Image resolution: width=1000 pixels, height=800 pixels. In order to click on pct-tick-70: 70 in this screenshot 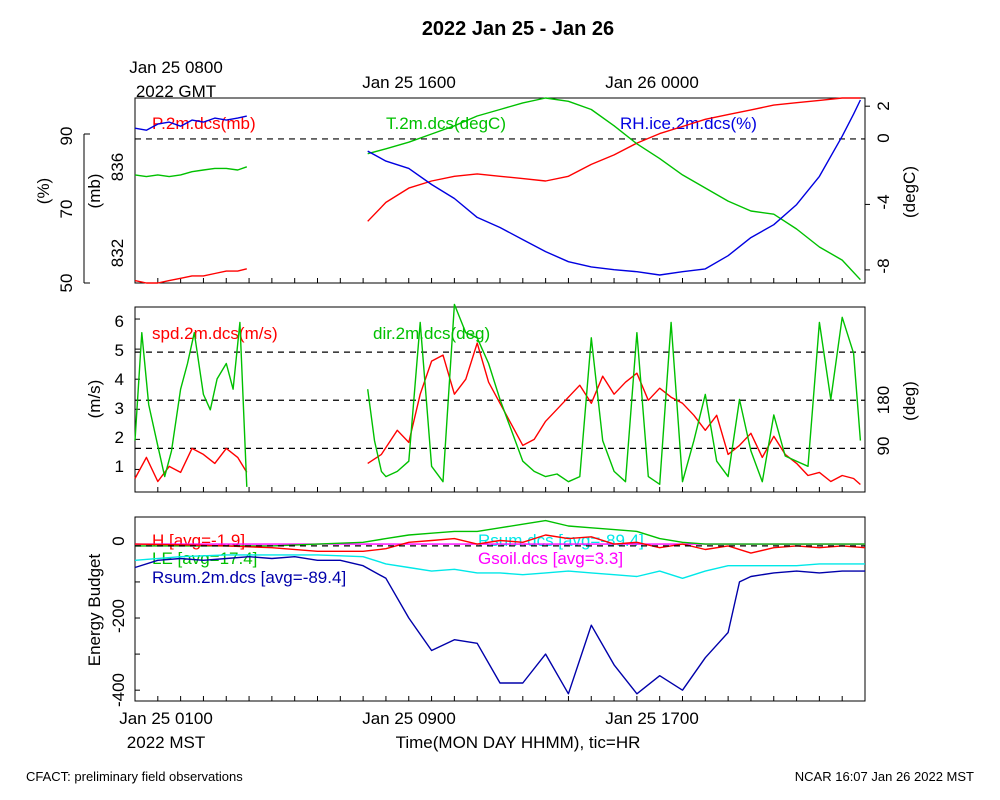, I will do `click(66, 209)`.